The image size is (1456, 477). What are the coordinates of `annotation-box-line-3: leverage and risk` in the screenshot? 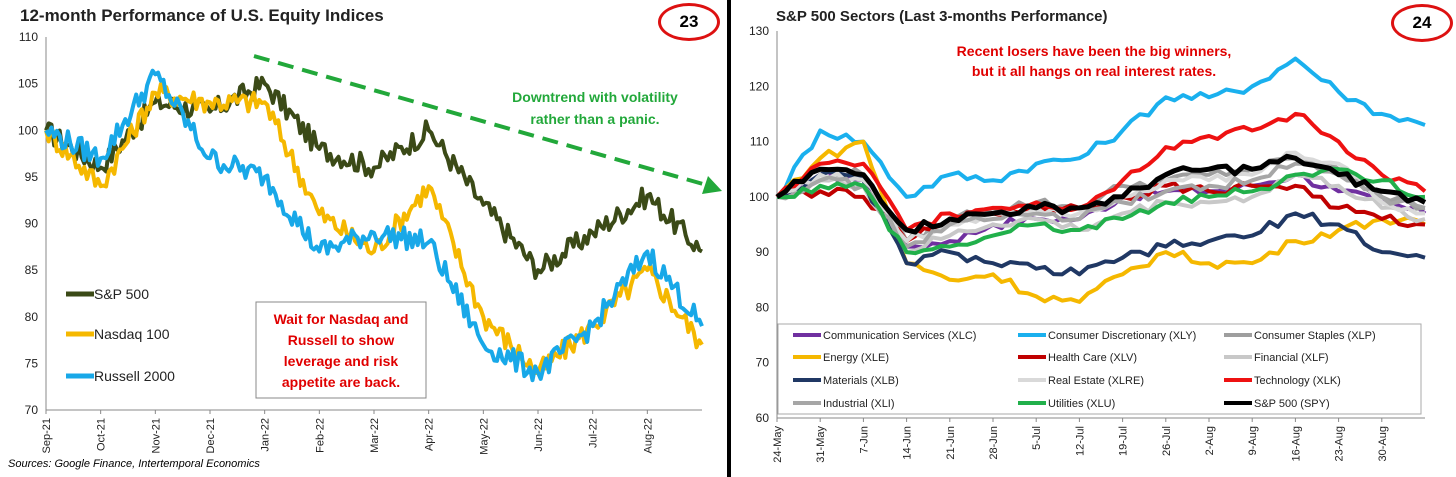 It's located at (341, 361).